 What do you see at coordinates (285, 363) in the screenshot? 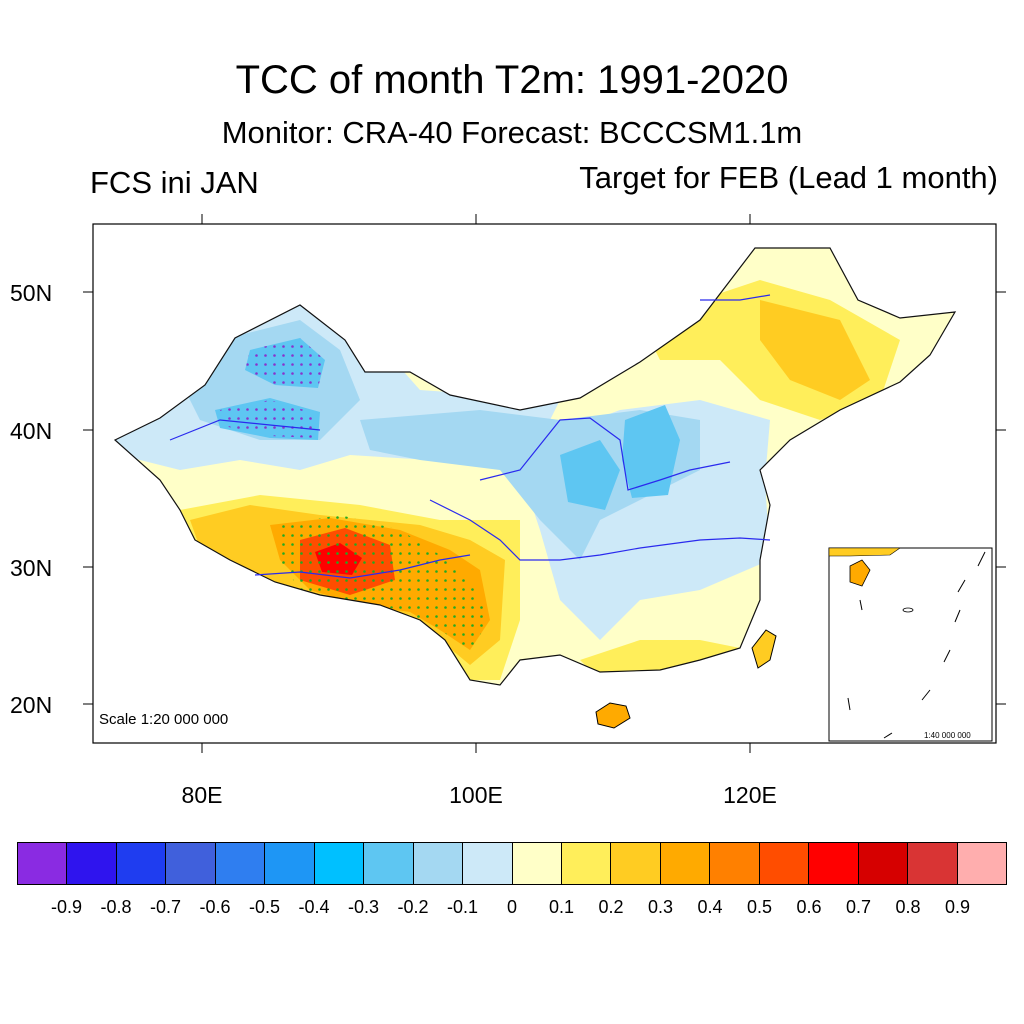
I see `significance-dots-tianshan` at bounding box center [285, 363].